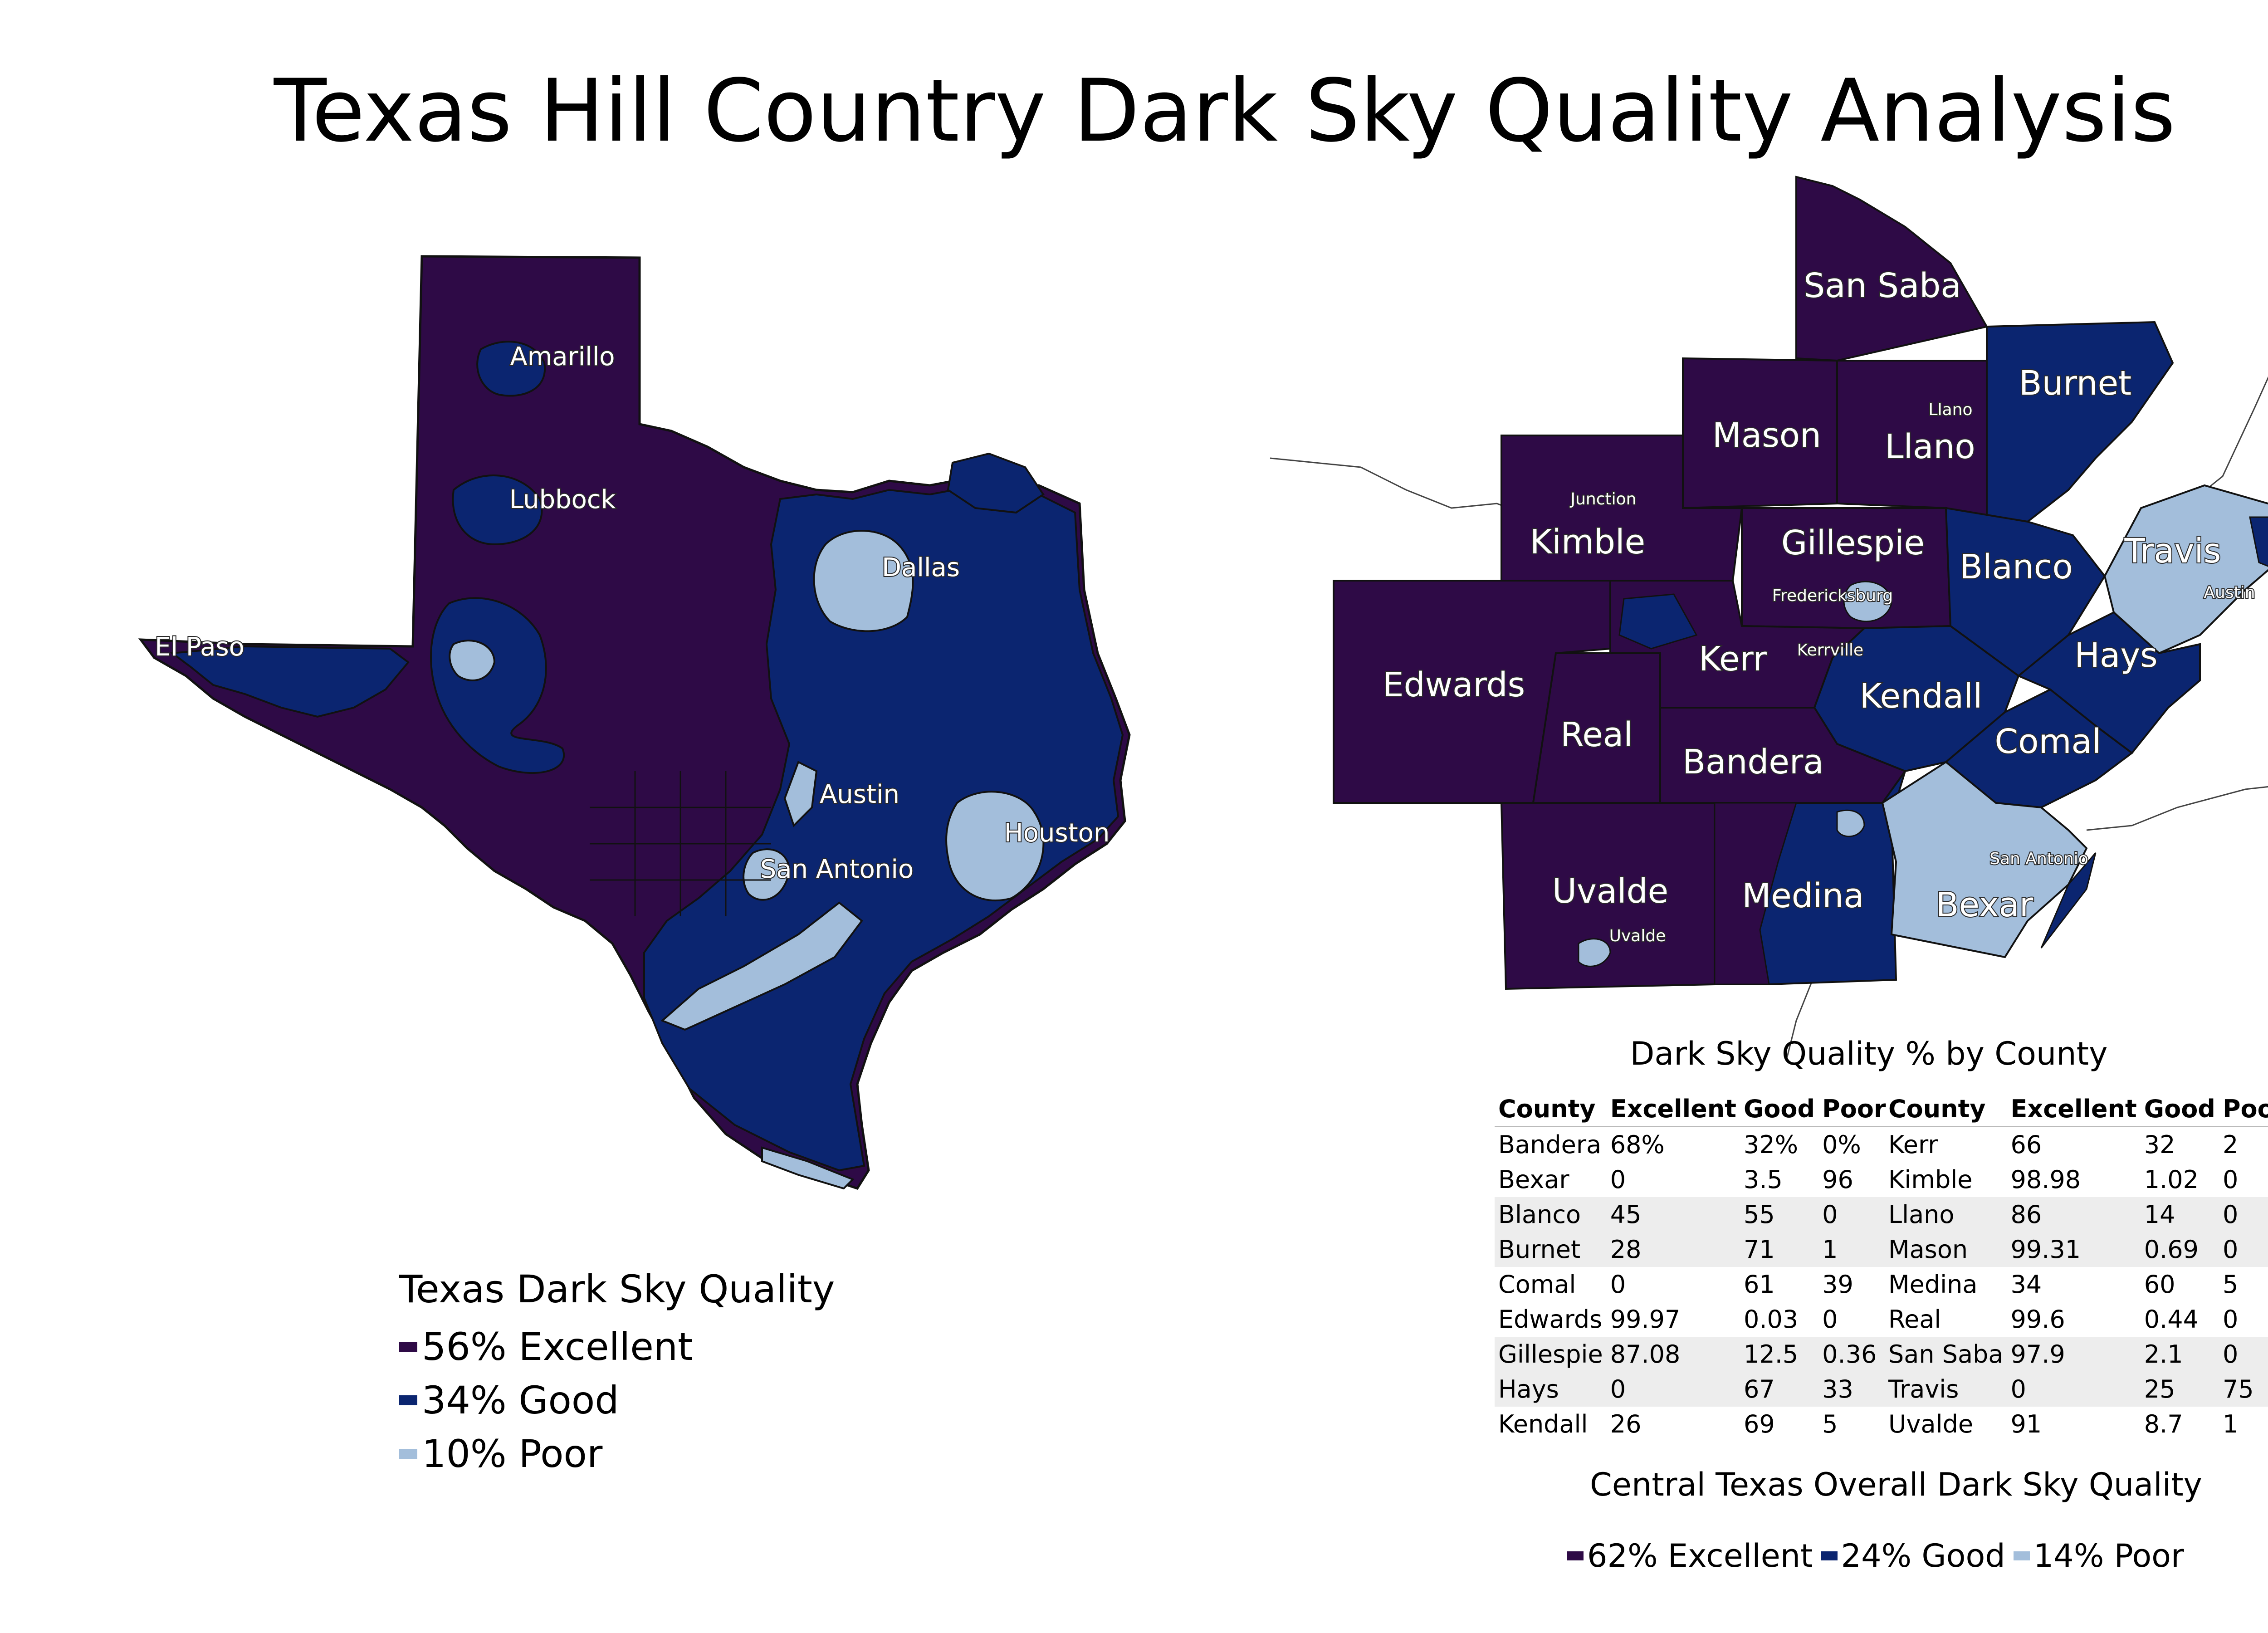  I want to click on table-row: Uvalde 91 8.7 1, so click(2063, 1424).